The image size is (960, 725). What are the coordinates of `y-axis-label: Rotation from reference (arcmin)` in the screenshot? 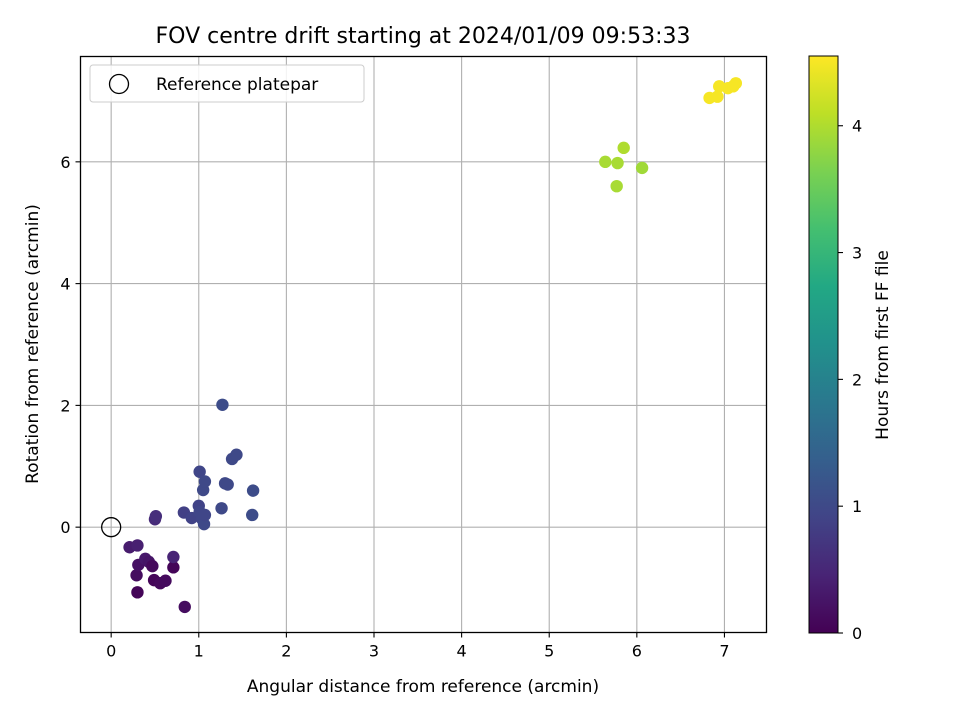 It's located at (33, 344).